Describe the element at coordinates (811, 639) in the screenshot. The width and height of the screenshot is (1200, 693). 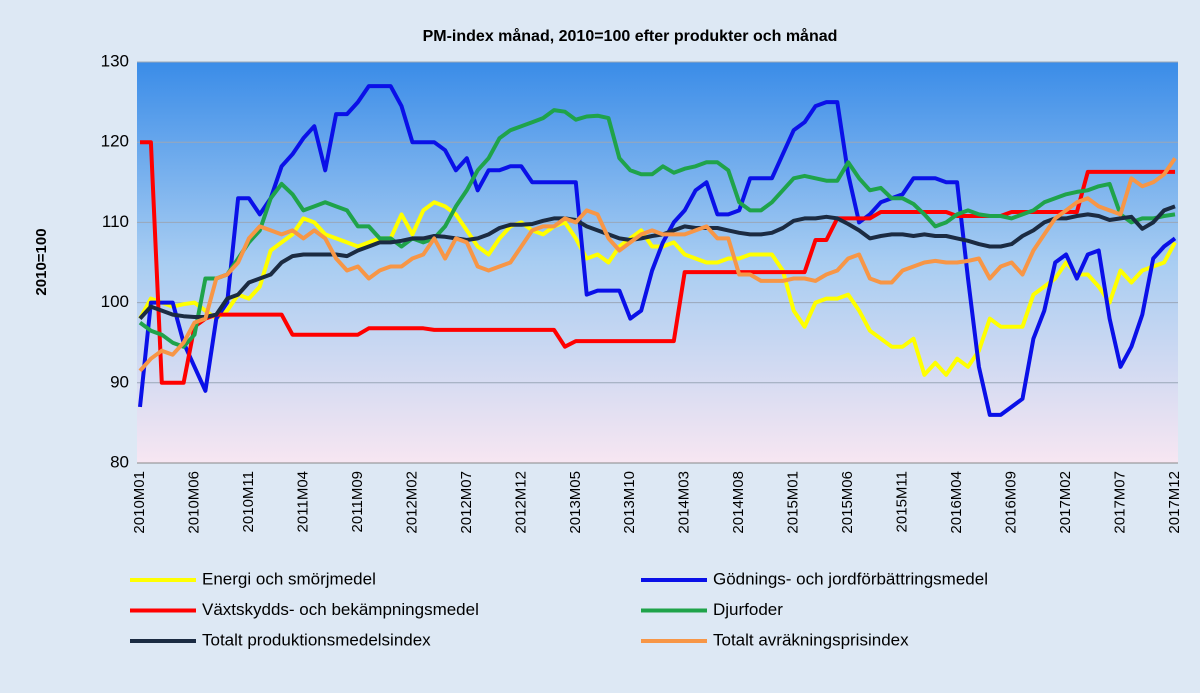
I see `legend-label: Totalt avräkningsprisindex` at that location.